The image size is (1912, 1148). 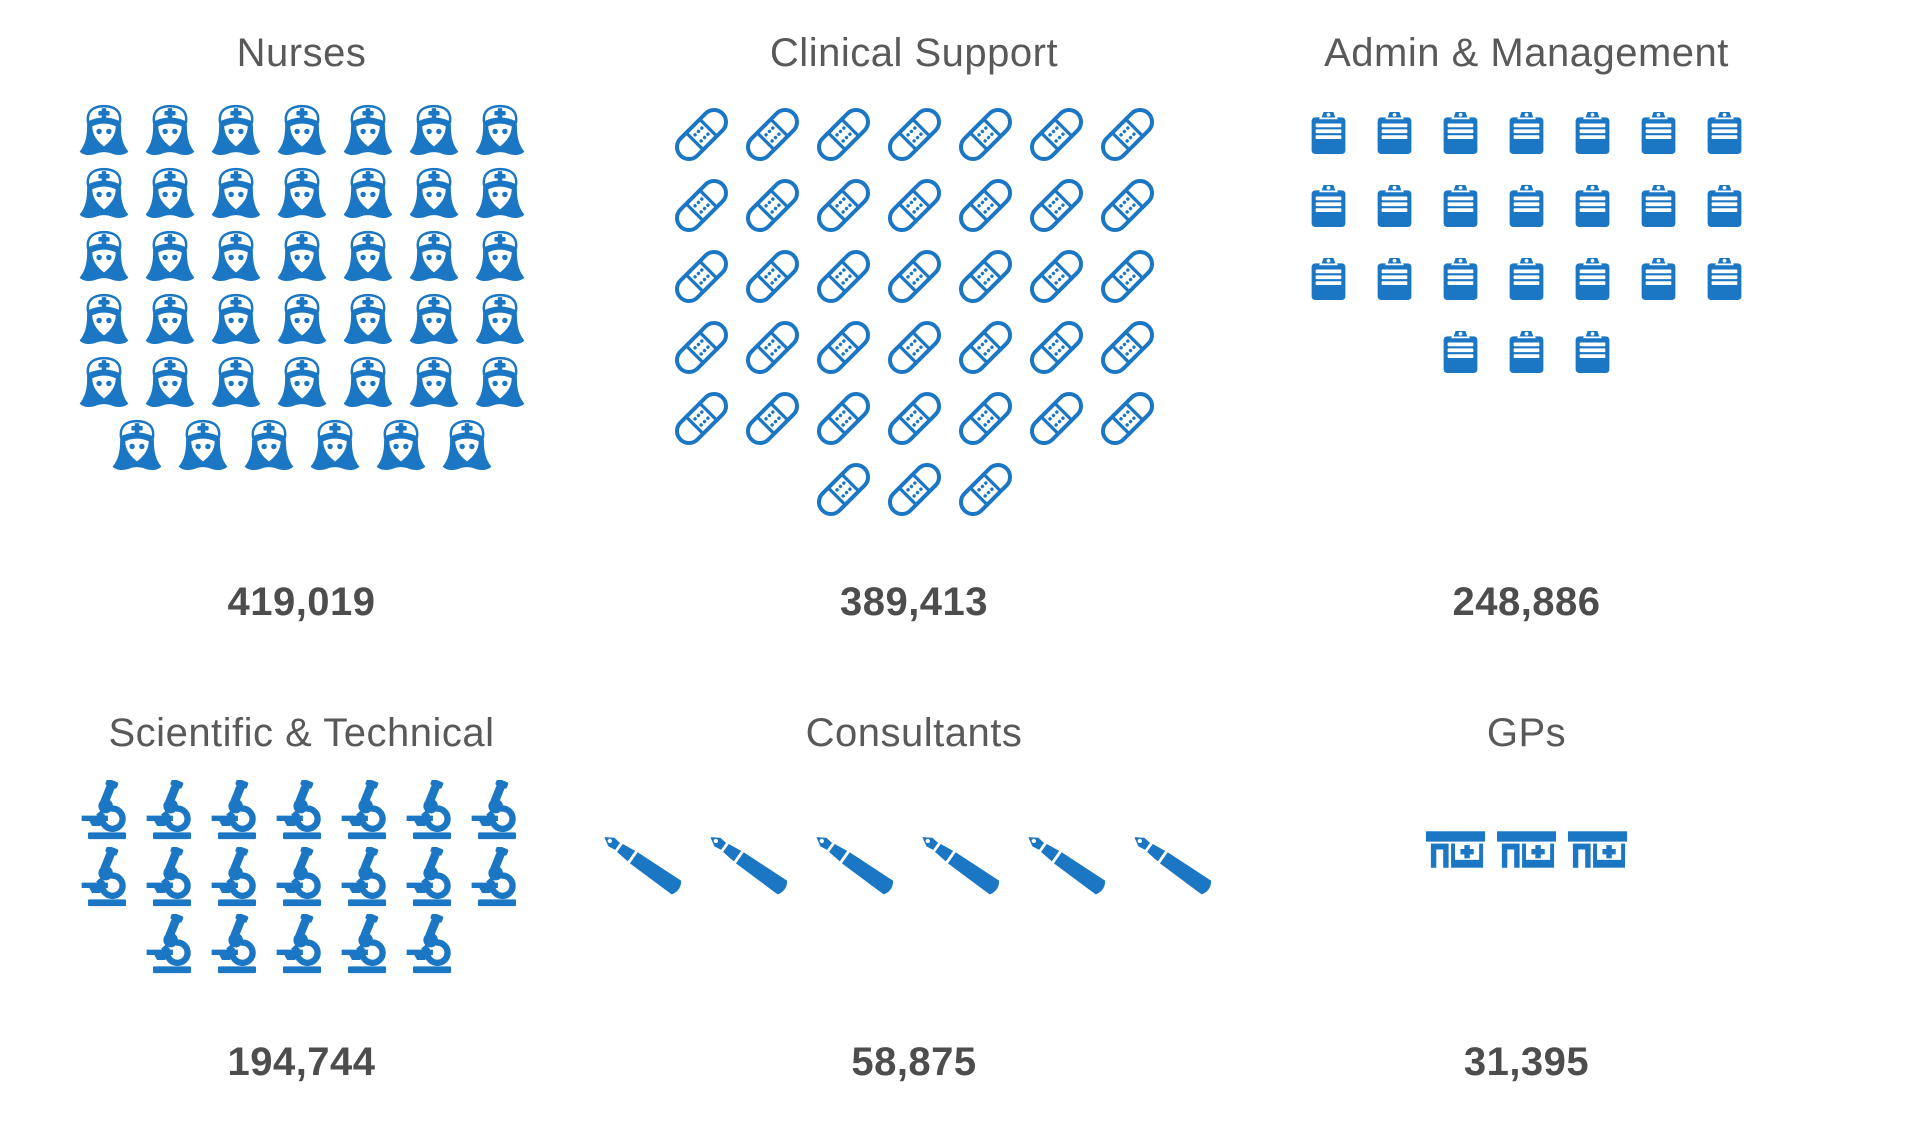 What do you see at coordinates (1526, 733) in the screenshot?
I see `category-title-gps: GPs` at bounding box center [1526, 733].